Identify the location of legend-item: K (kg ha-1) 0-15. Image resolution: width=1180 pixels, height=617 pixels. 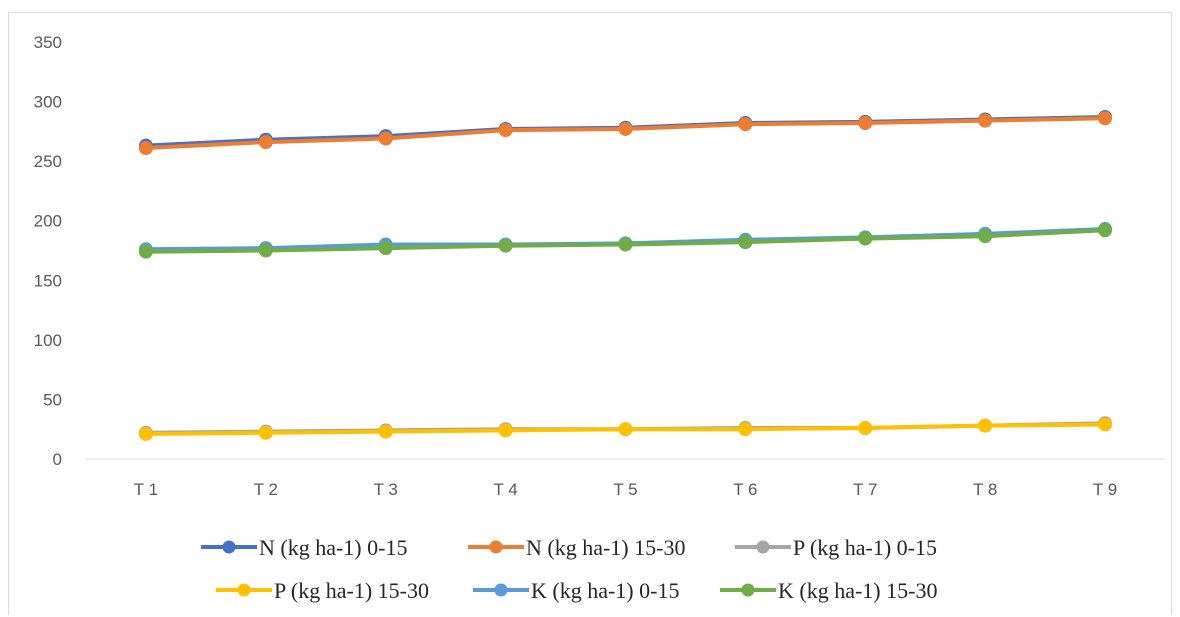
(576, 590).